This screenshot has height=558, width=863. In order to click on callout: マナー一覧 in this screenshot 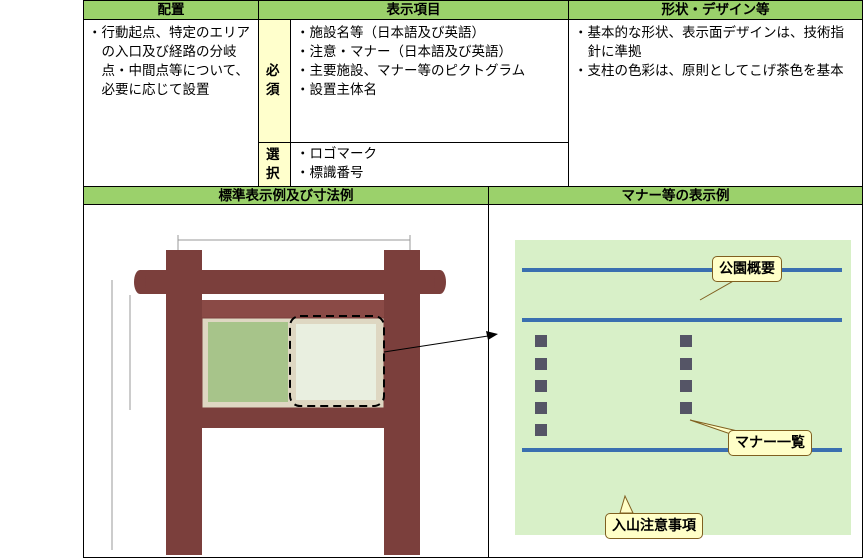, I will do `click(770, 443)`.